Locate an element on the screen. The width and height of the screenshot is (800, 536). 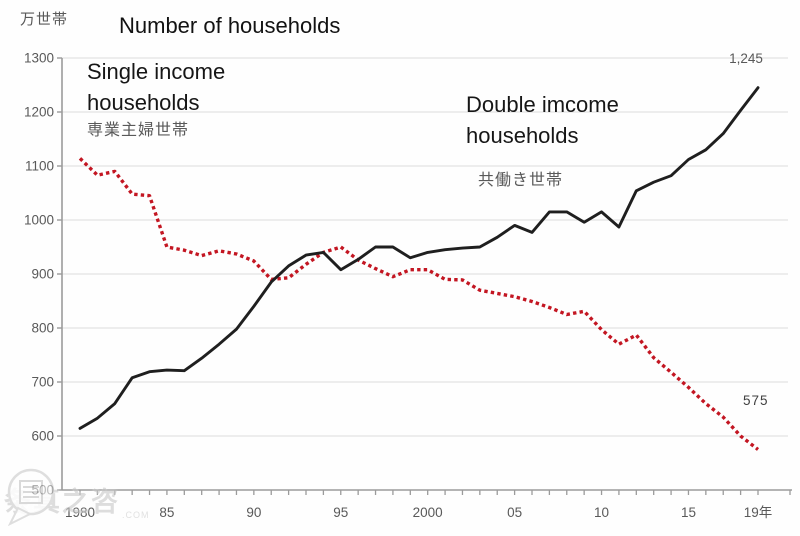
chart-title: Number of households is located at coordinates (230, 25).